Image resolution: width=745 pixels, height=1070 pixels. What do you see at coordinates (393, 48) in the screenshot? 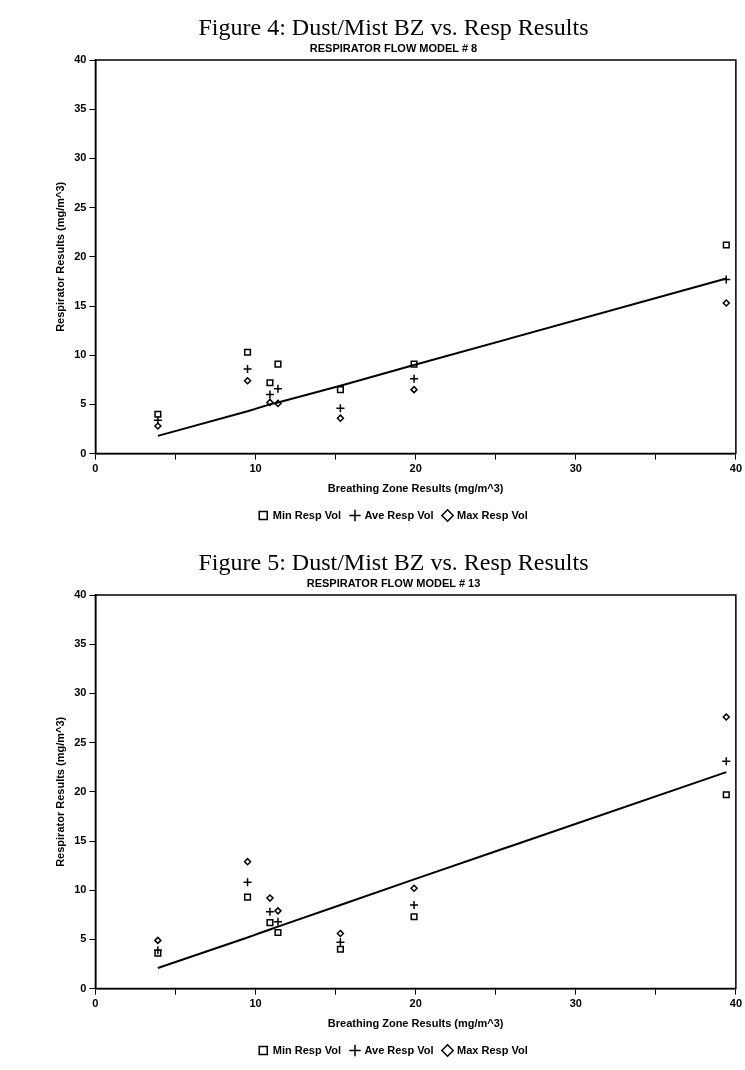
I see `chart-subtitle: RESPIRATOR FLOW MODEL # 8` at bounding box center [393, 48].